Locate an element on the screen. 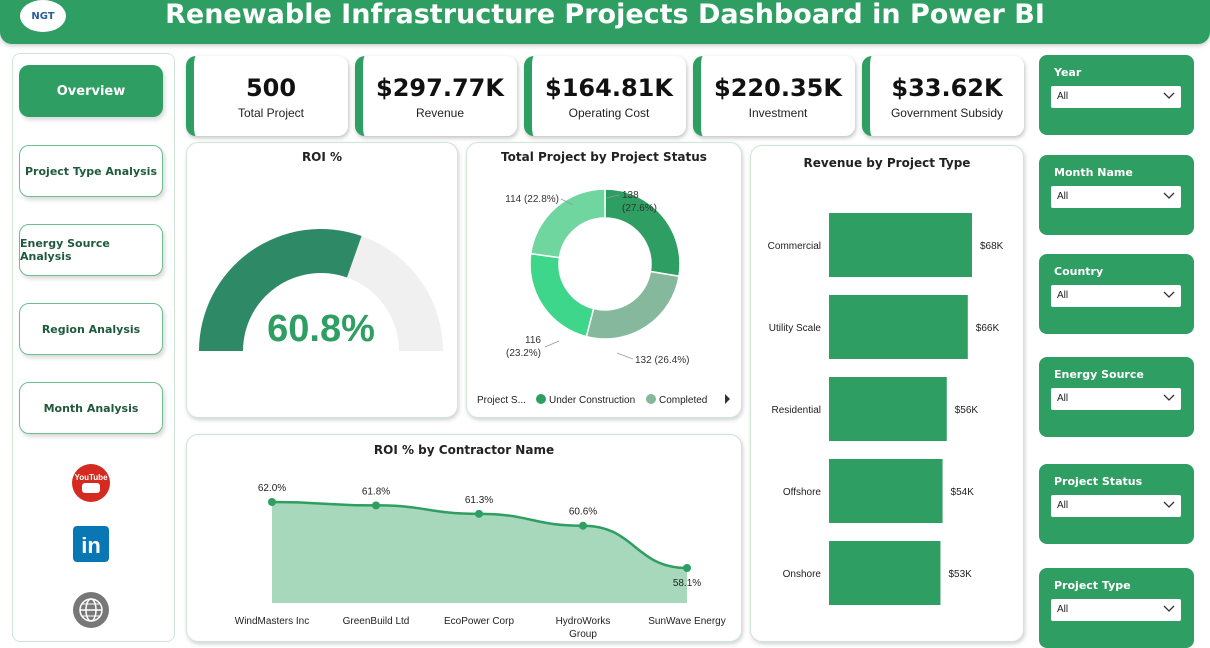 The image size is (1210, 648). revenue-category-label: Residential is located at coordinates (796, 410).